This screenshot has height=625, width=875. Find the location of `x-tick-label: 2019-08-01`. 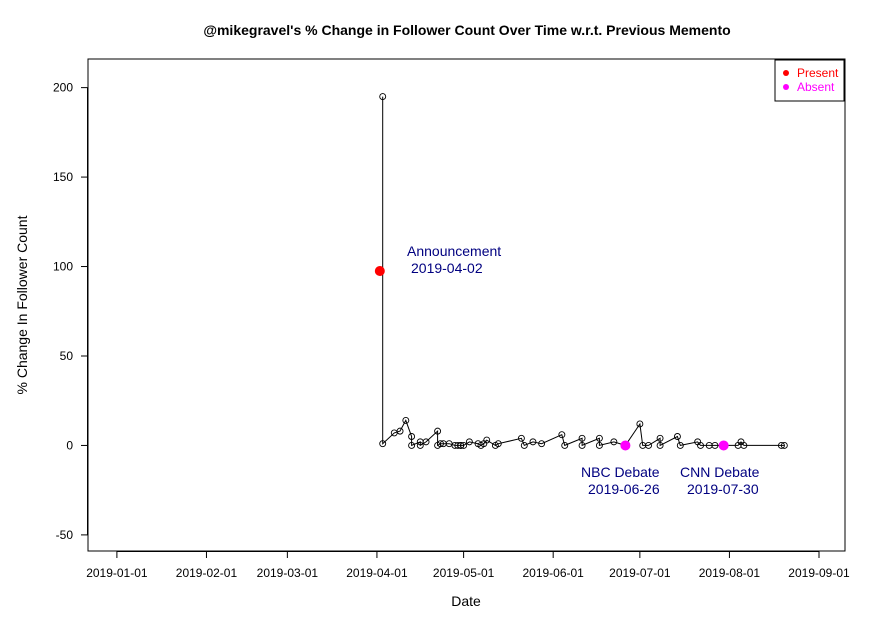

x-tick-label: 2019-08-01 is located at coordinates (730, 573).